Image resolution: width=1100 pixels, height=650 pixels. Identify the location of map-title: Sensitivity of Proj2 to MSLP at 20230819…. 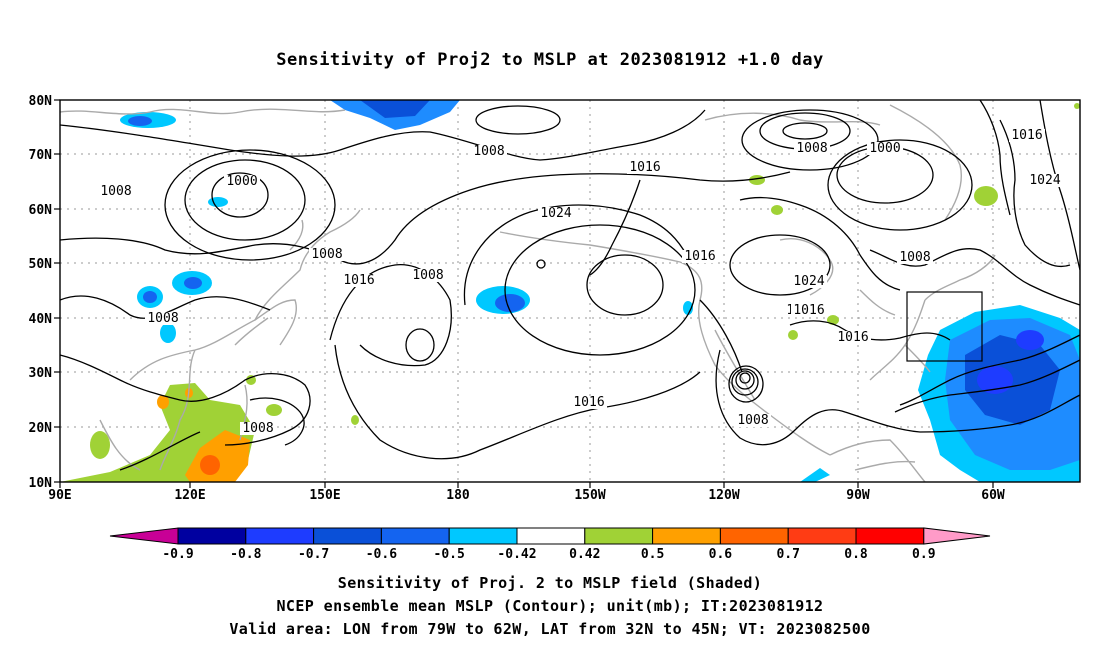
(550, 60).